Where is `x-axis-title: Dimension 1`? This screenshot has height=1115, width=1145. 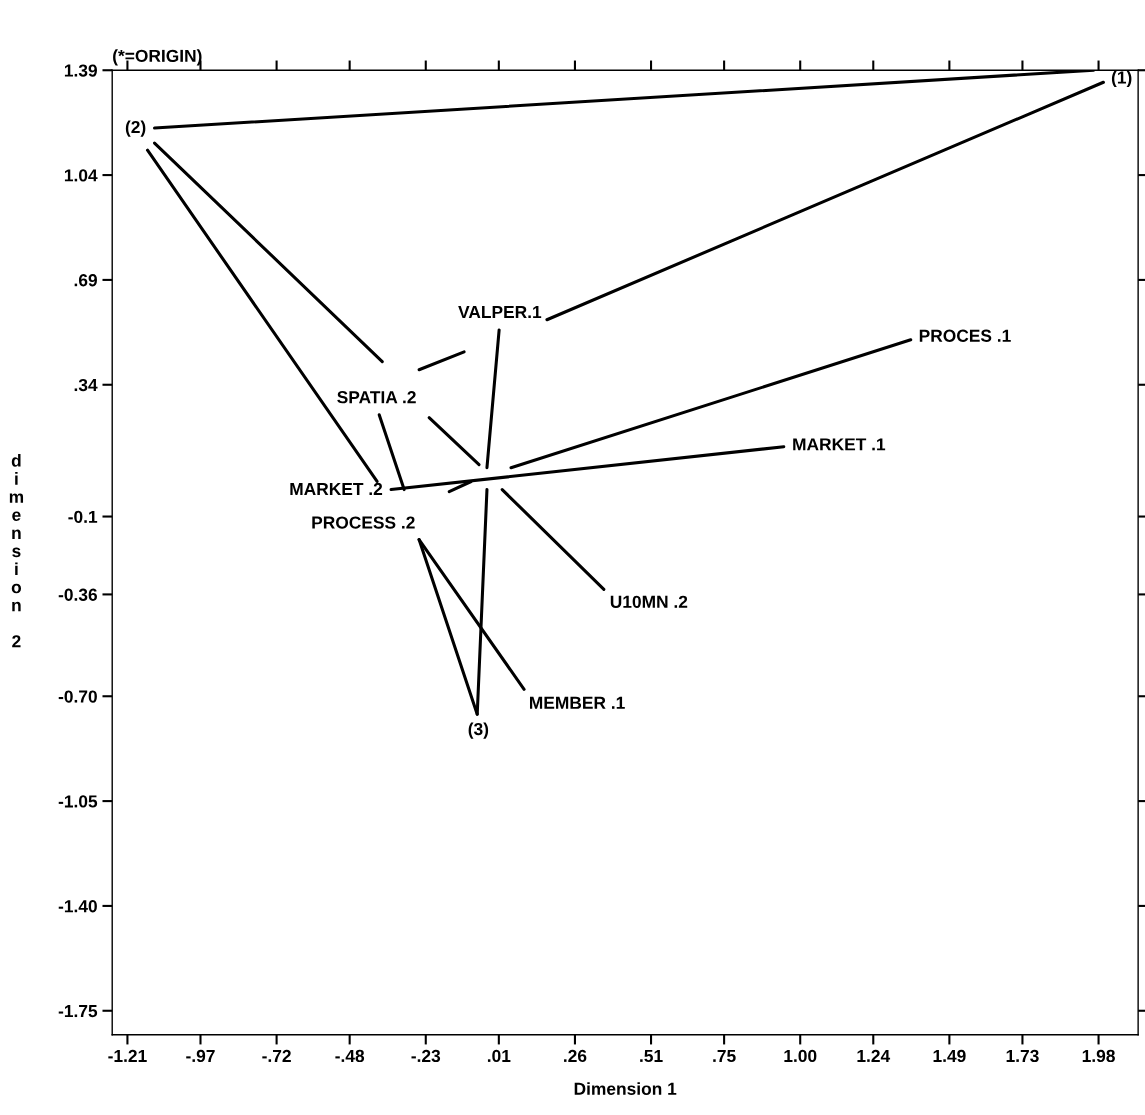 x-axis-title: Dimension 1 is located at coordinates (625, 1088).